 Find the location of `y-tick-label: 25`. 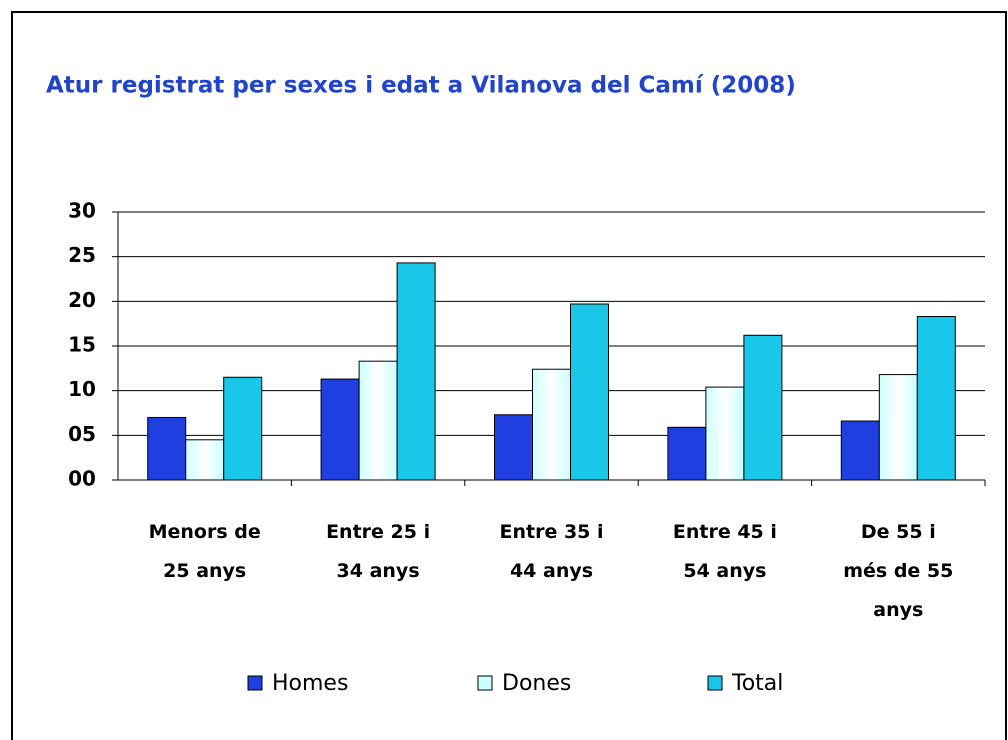

y-tick-label: 25 is located at coordinates (82, 255).